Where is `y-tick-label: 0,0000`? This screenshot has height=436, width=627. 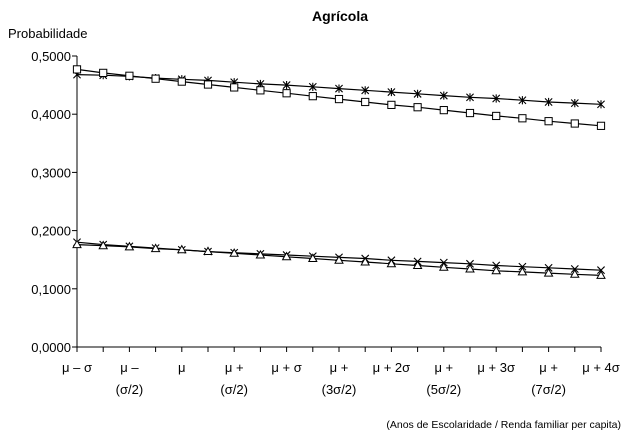
y-tick-label: 0,0000 is located at coordinates (51, 347).